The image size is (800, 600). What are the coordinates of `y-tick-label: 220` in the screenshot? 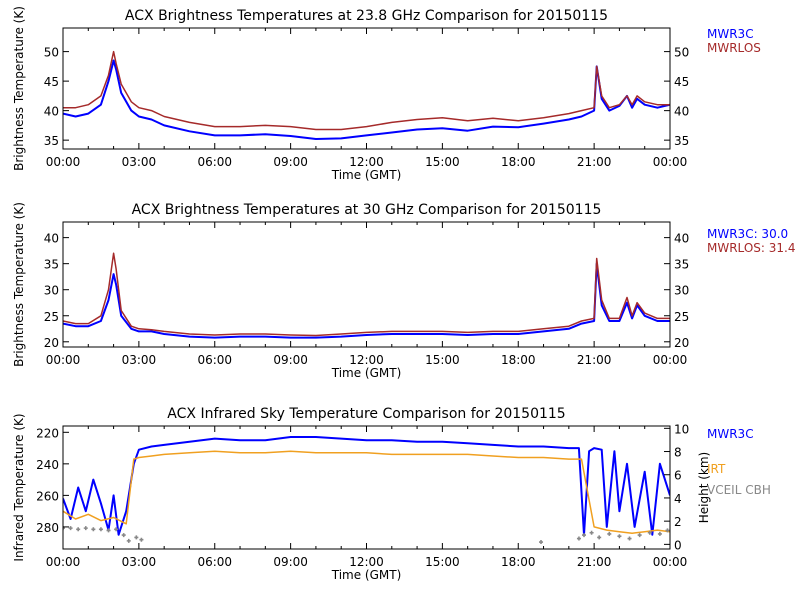 It's located at (47, 433).